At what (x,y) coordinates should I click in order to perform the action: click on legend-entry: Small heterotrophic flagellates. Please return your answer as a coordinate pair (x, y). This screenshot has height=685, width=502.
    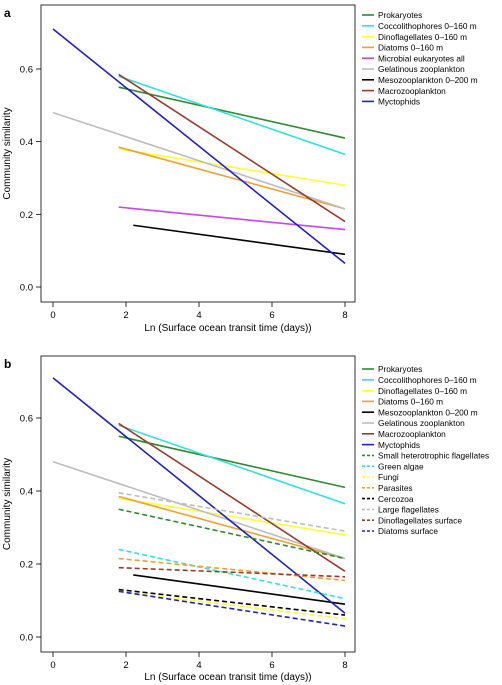
    Looking at the image, I should click on (433, 456).